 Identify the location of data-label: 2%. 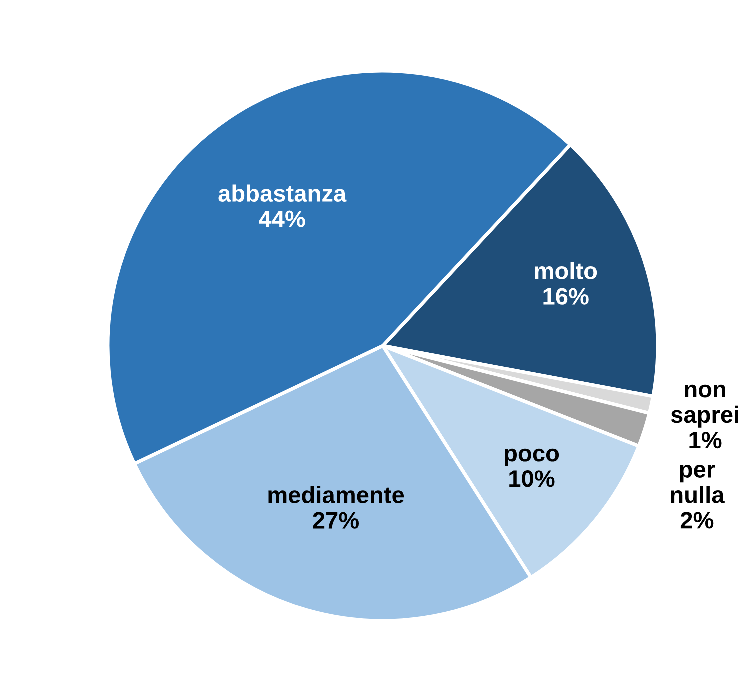
(697, 520).